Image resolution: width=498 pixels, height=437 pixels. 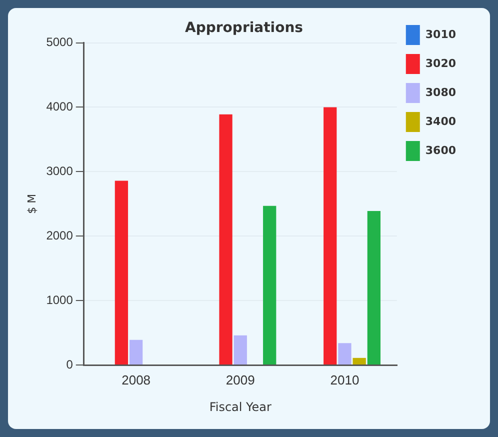 I want to click on y-axis-title: $ M, so click(x=31, y=204).